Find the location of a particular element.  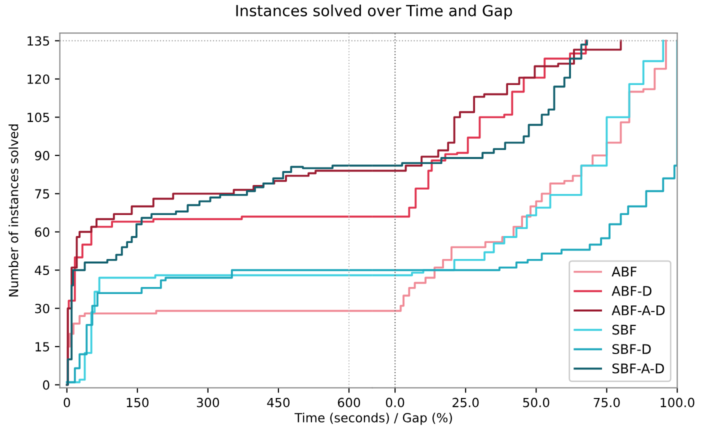

y-tick-label: 60 is located at coordinates (42, 232).